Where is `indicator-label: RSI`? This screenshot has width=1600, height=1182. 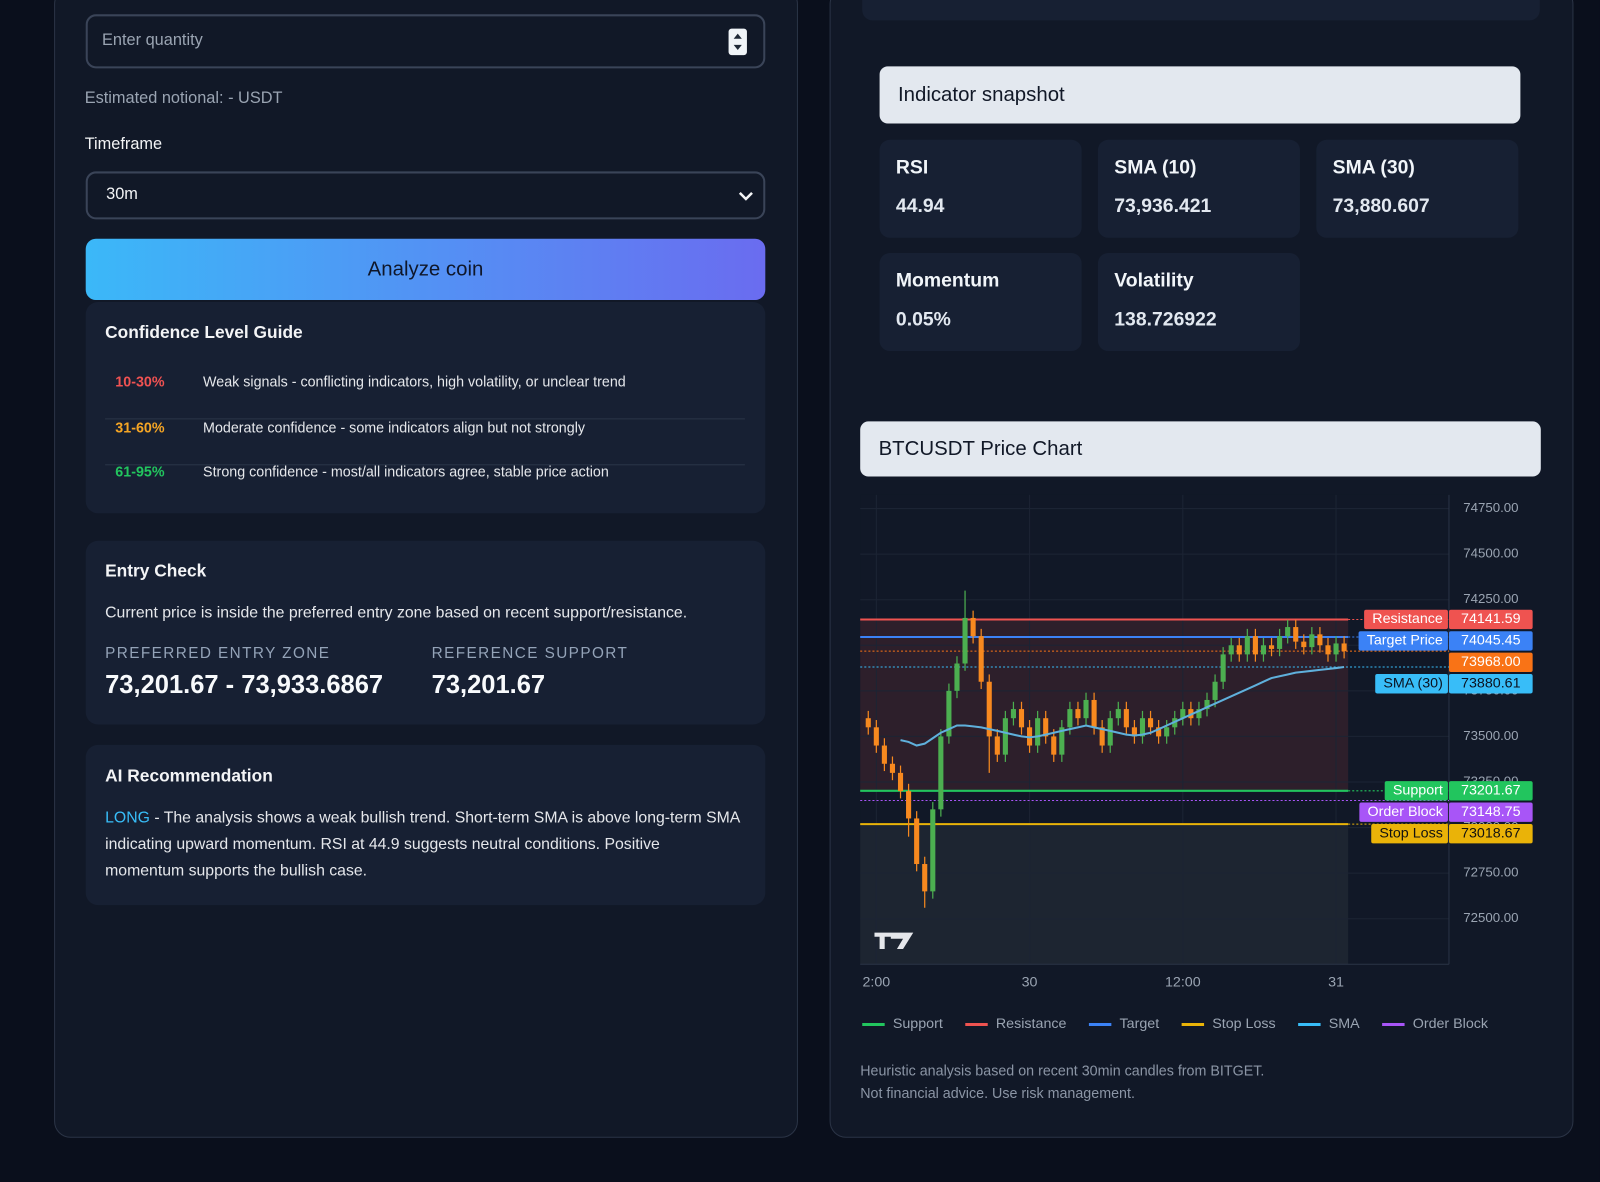 indicator-label: RSI is located at coordinates (912, 168).